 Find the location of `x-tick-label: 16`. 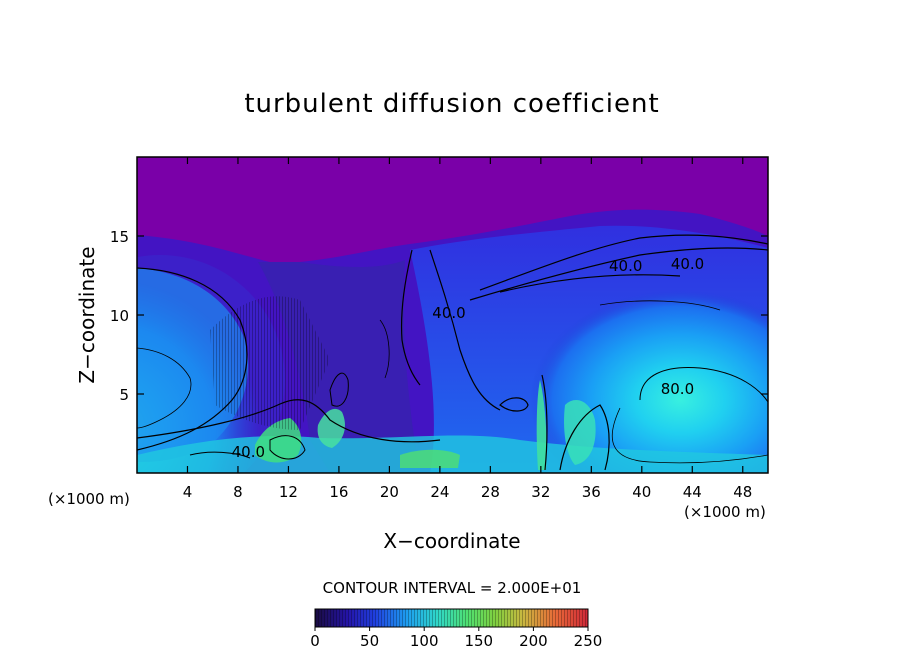

x-tick-label: 16 is located at coordinates (338, 492).